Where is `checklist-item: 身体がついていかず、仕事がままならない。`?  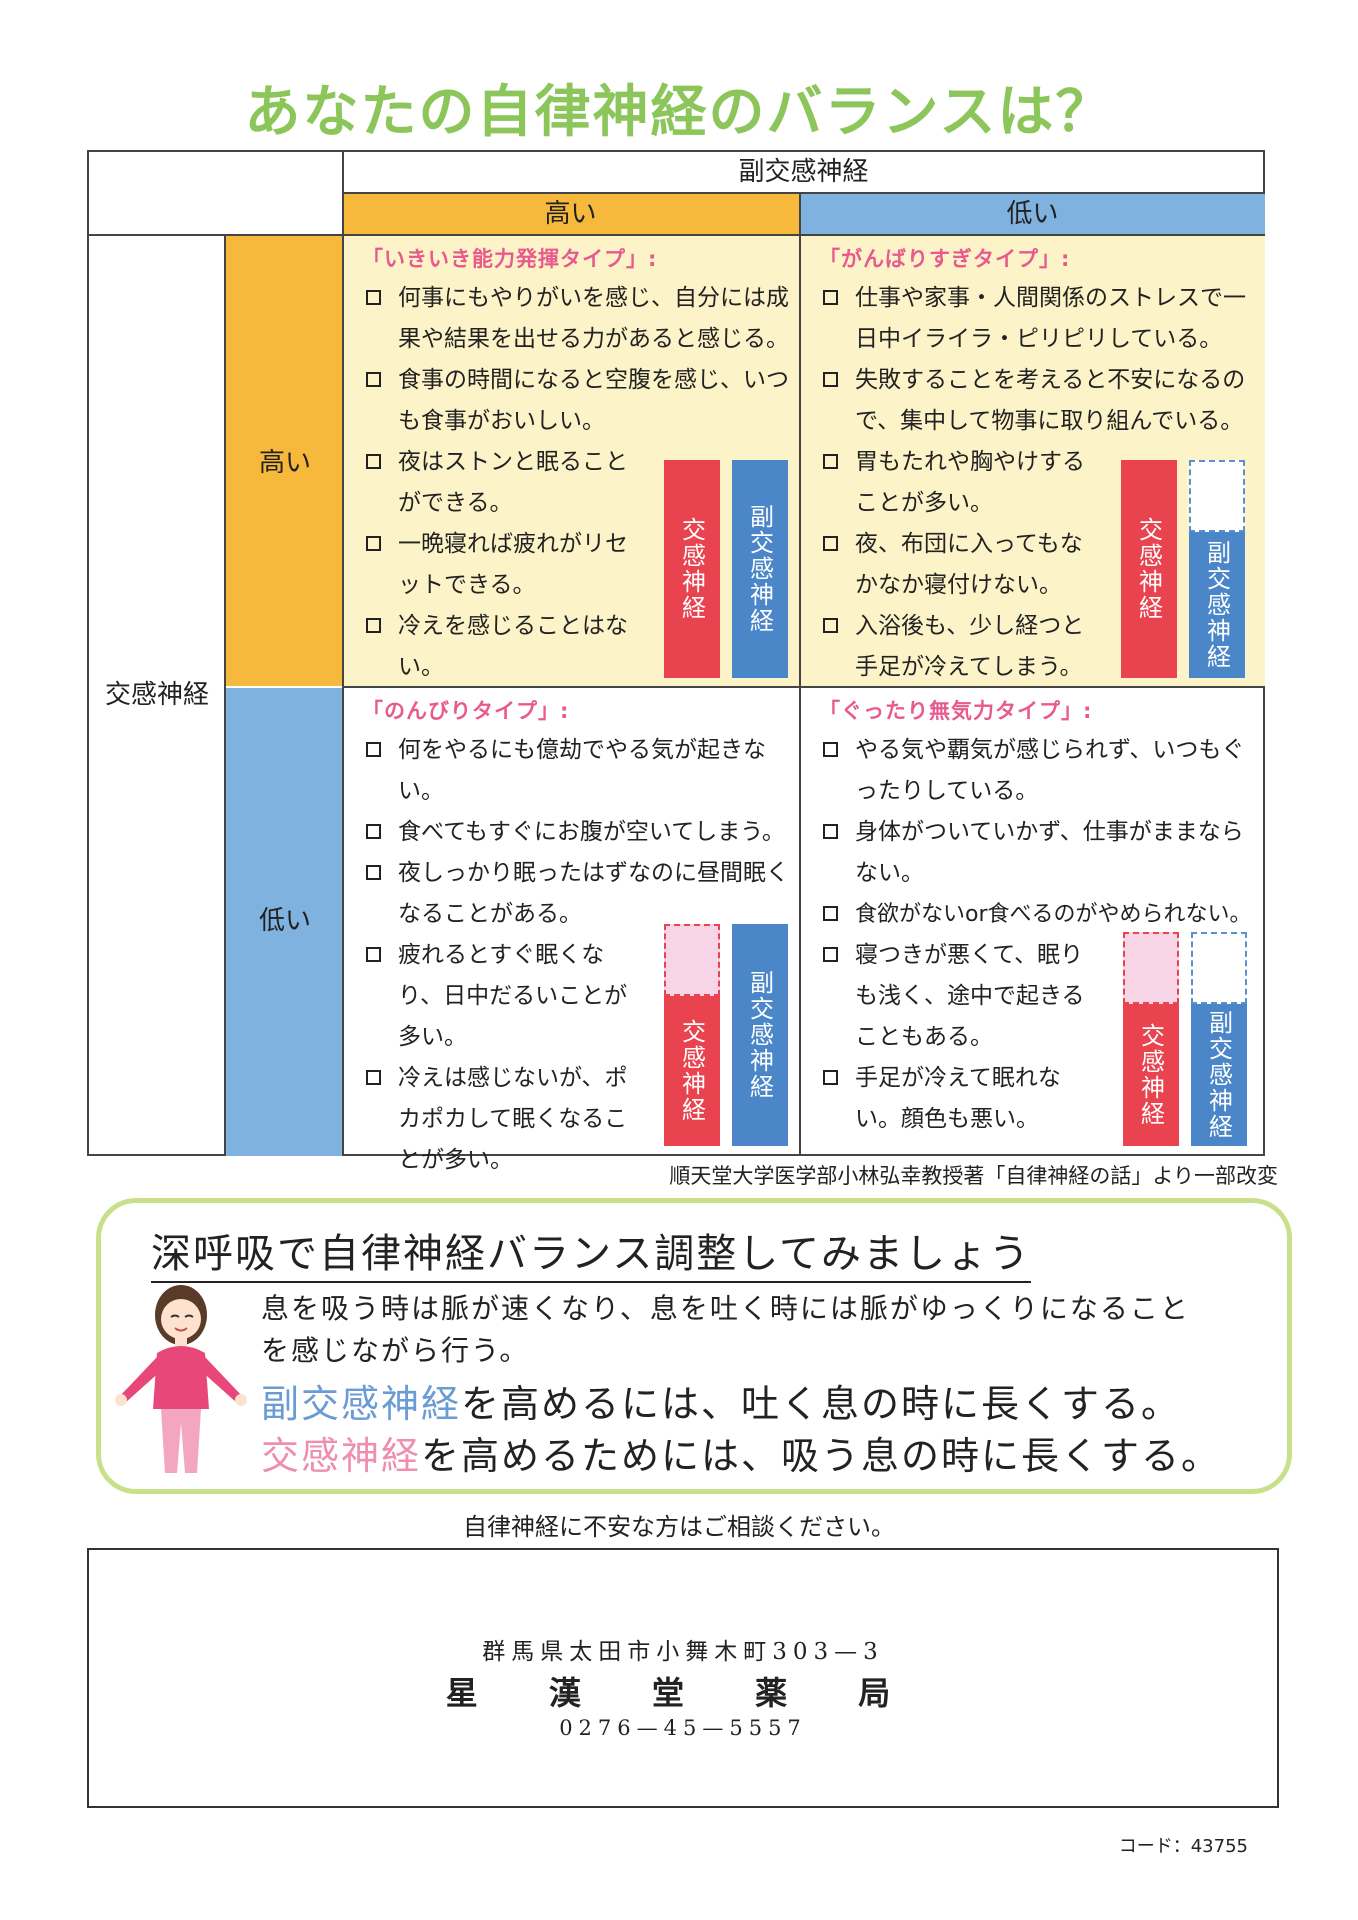
checklist-item: 身体がついていかず、仕事がままならない。 is located at coordinates (1039, 853).